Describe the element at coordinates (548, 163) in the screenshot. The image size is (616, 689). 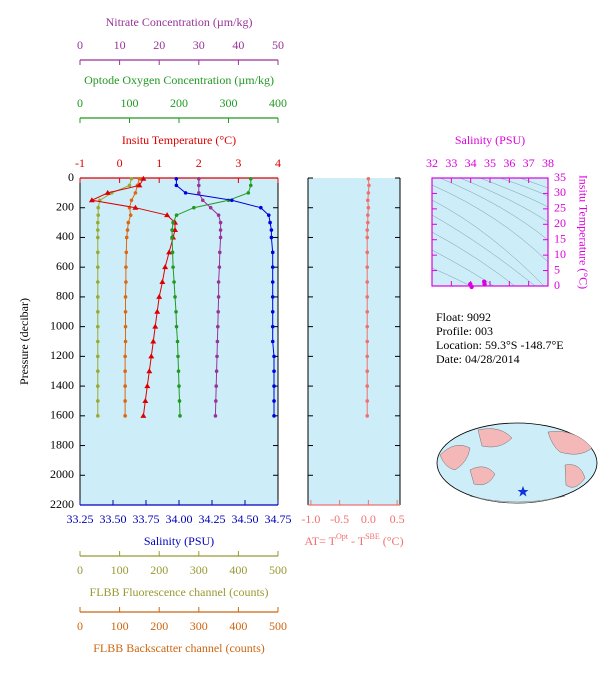
I see `x-tick-label: 38` at that location.